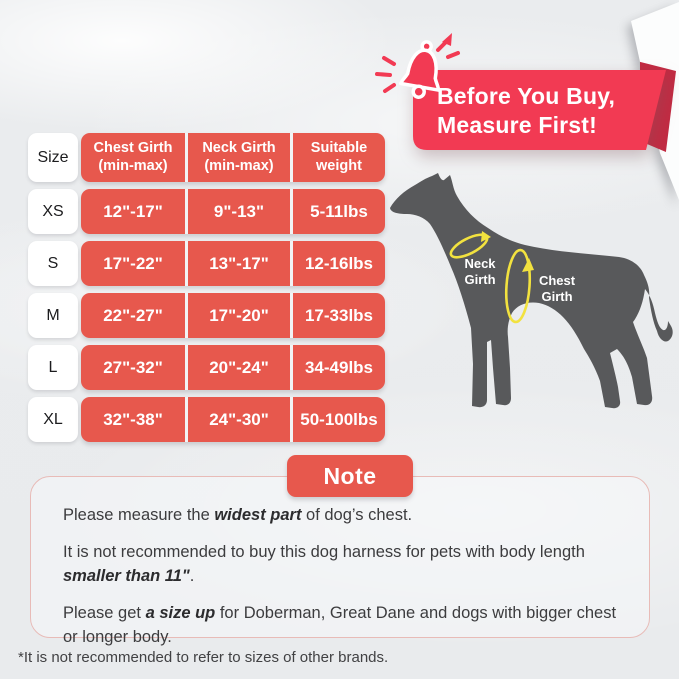 The width and height of the screenshot is (679, 679). I want to click on note-badge: Note, so click(350, 476).